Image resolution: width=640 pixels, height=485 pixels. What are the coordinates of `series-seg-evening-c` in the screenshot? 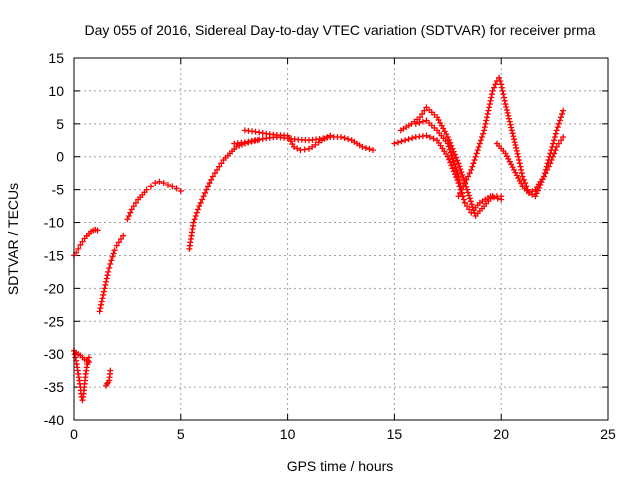 It's located at (439, 158).